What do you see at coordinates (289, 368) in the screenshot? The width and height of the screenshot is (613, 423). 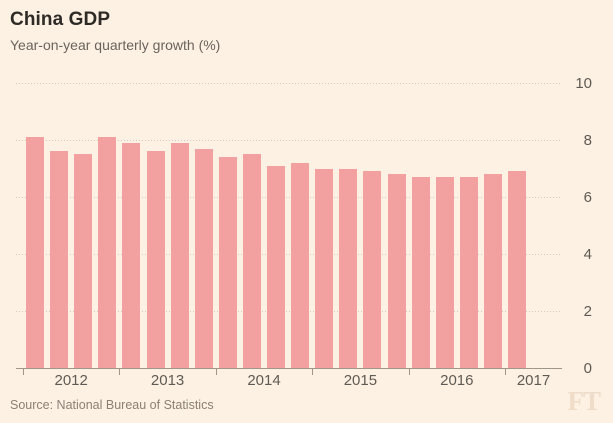 I see `x-axis-line` at bounding box center [289, 368].